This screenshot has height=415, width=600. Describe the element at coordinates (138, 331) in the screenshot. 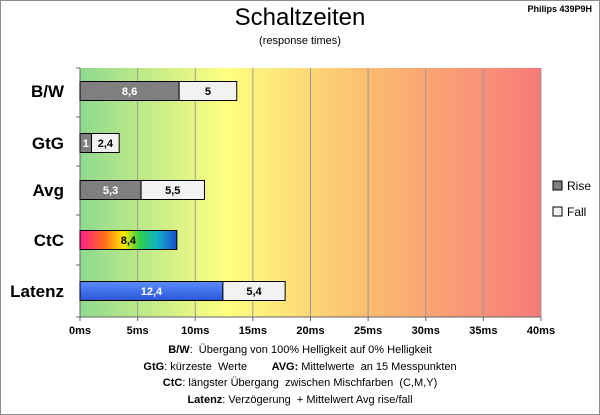

I see `x-tick-label: 5ms` at that location.